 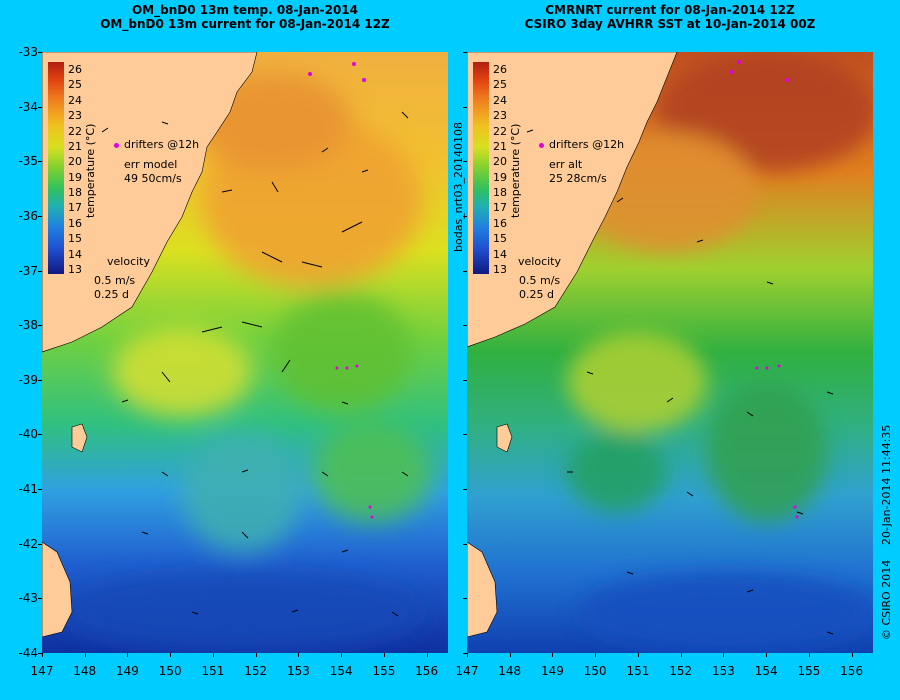 What do you see at coordinates (500, 85) in the screenshot?
I see `colorbar-label: 25` at bounding box center [500, 85].